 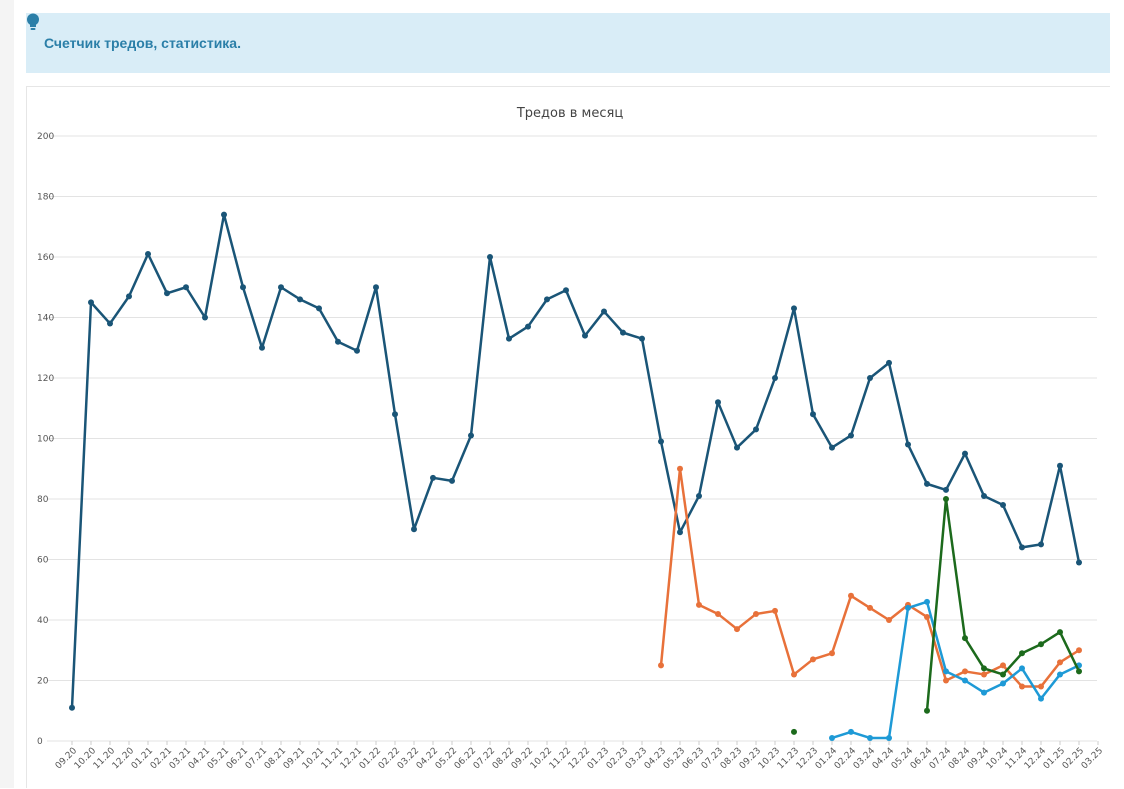 I want to click on x-tick-label: 03.25, so click(x=1092, y=758).